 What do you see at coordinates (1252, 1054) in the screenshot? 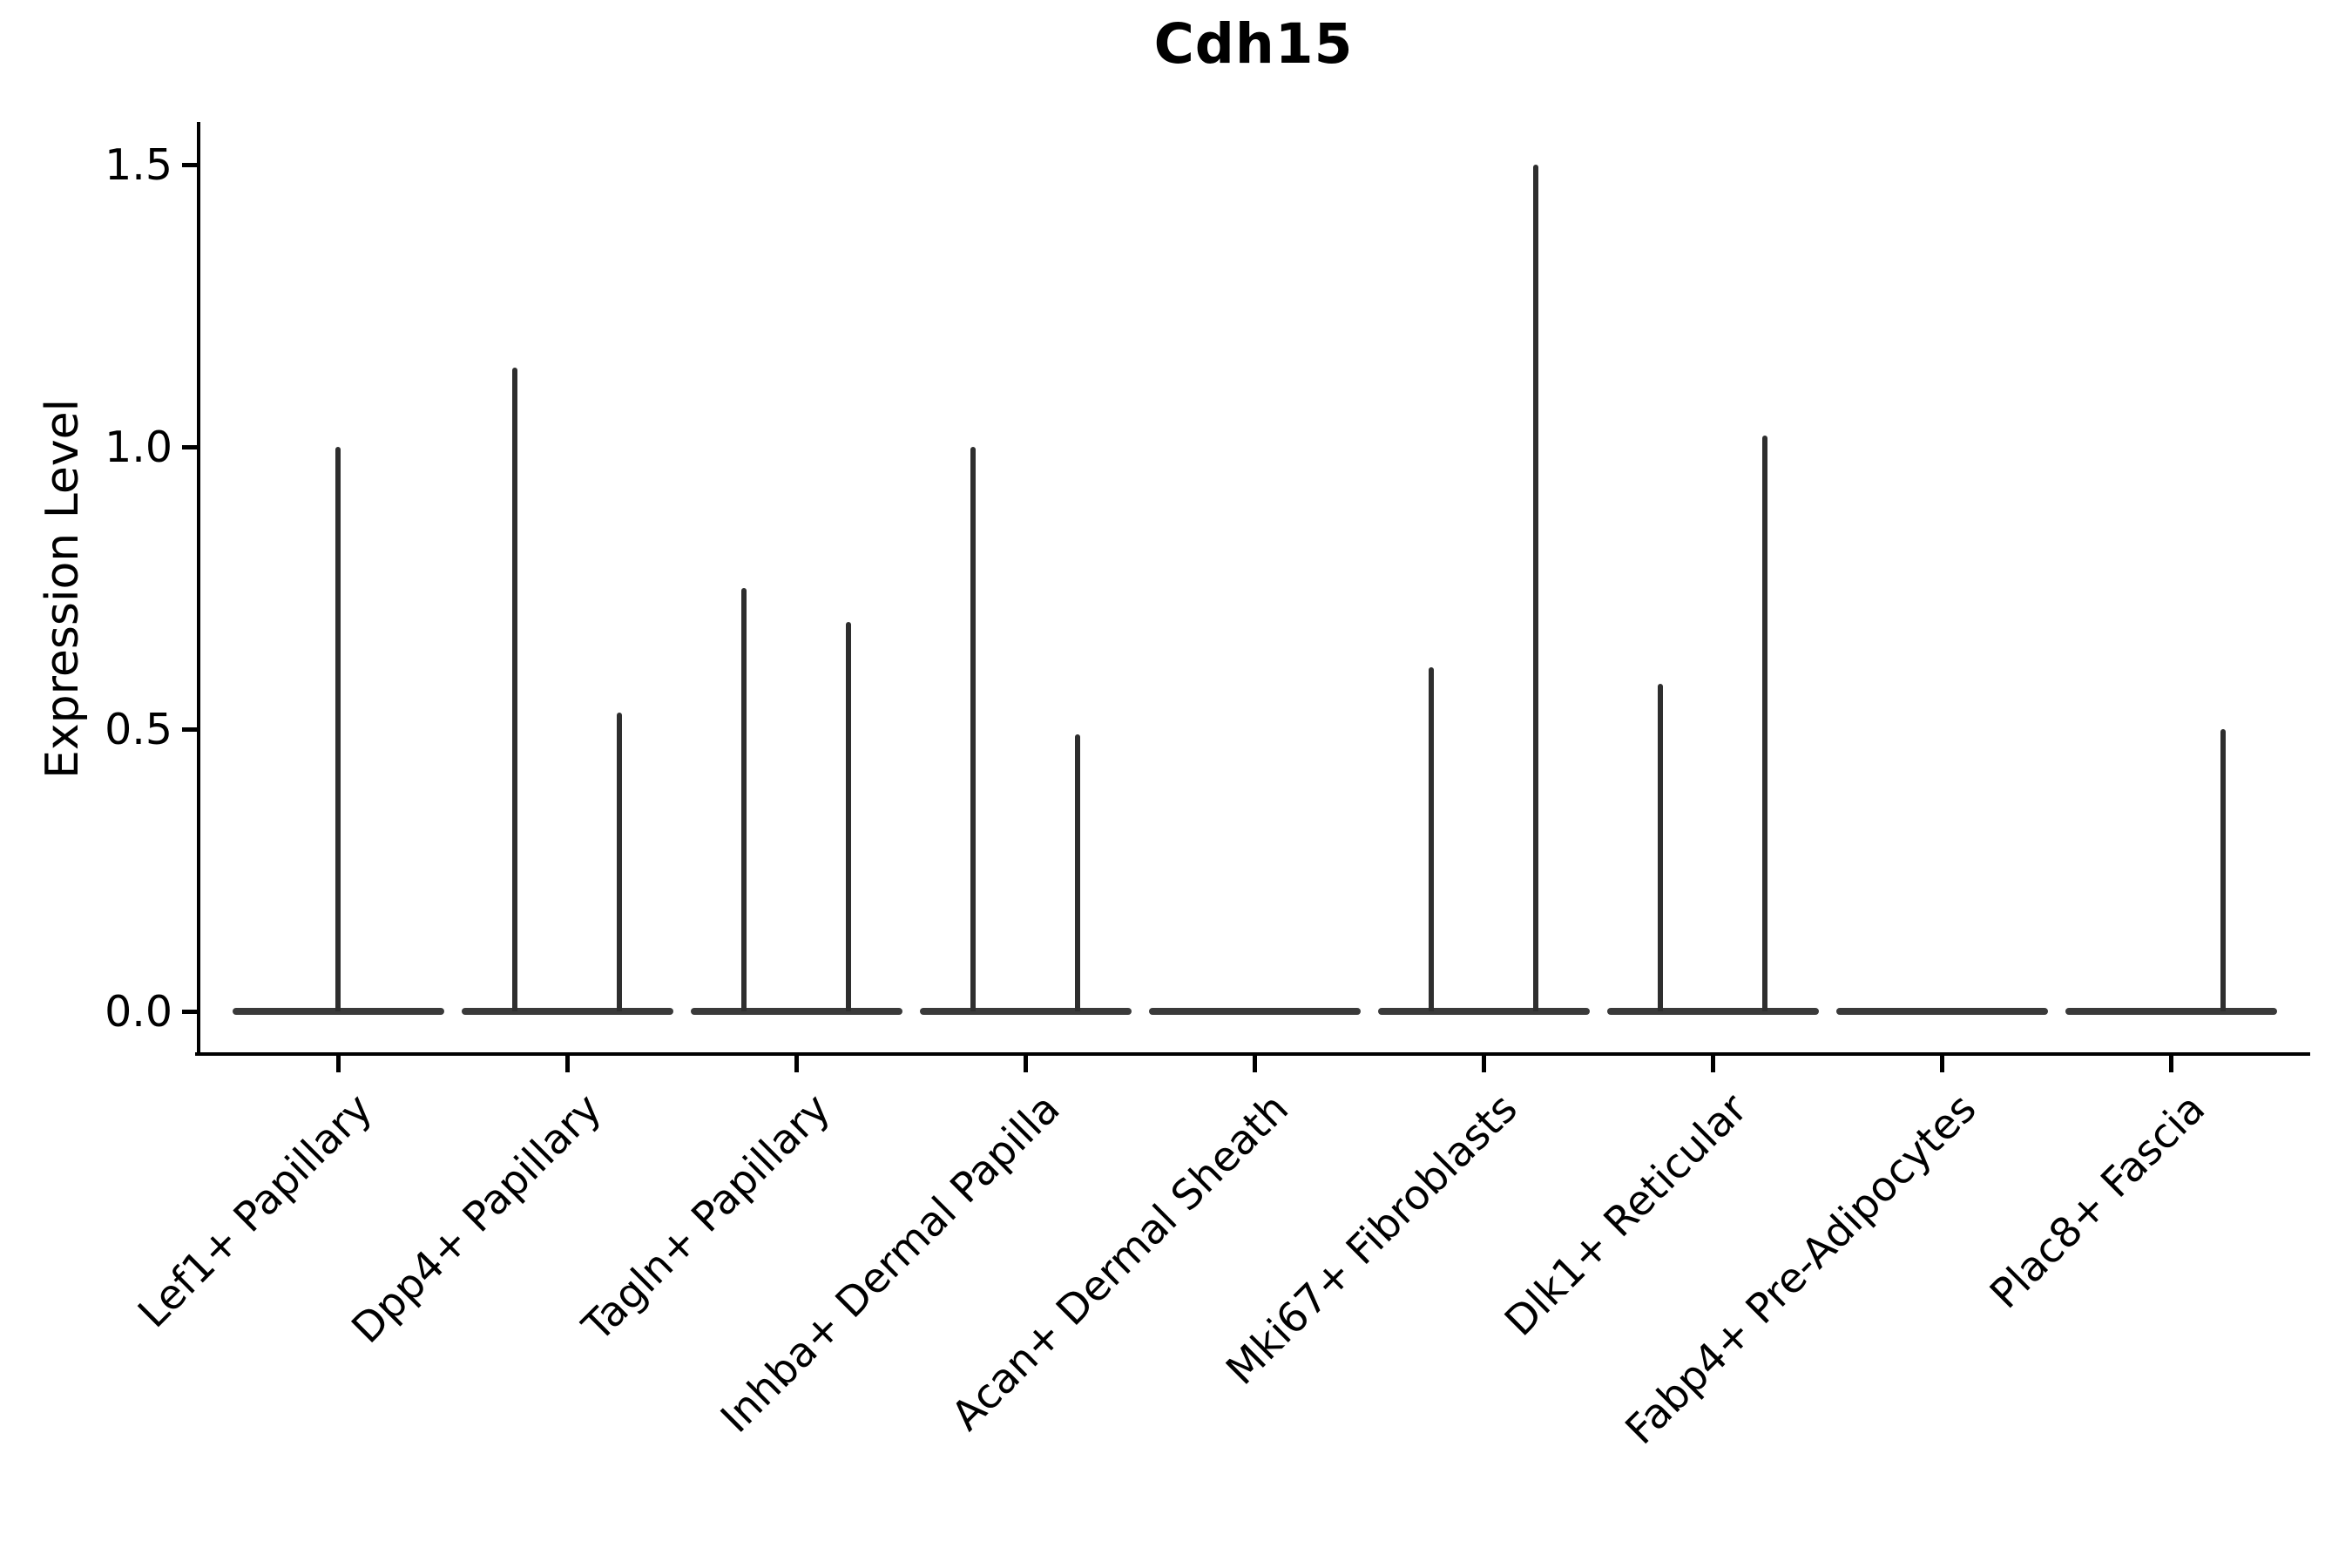
I see `x-axis-spine` at bounding box center [1252, 1054].